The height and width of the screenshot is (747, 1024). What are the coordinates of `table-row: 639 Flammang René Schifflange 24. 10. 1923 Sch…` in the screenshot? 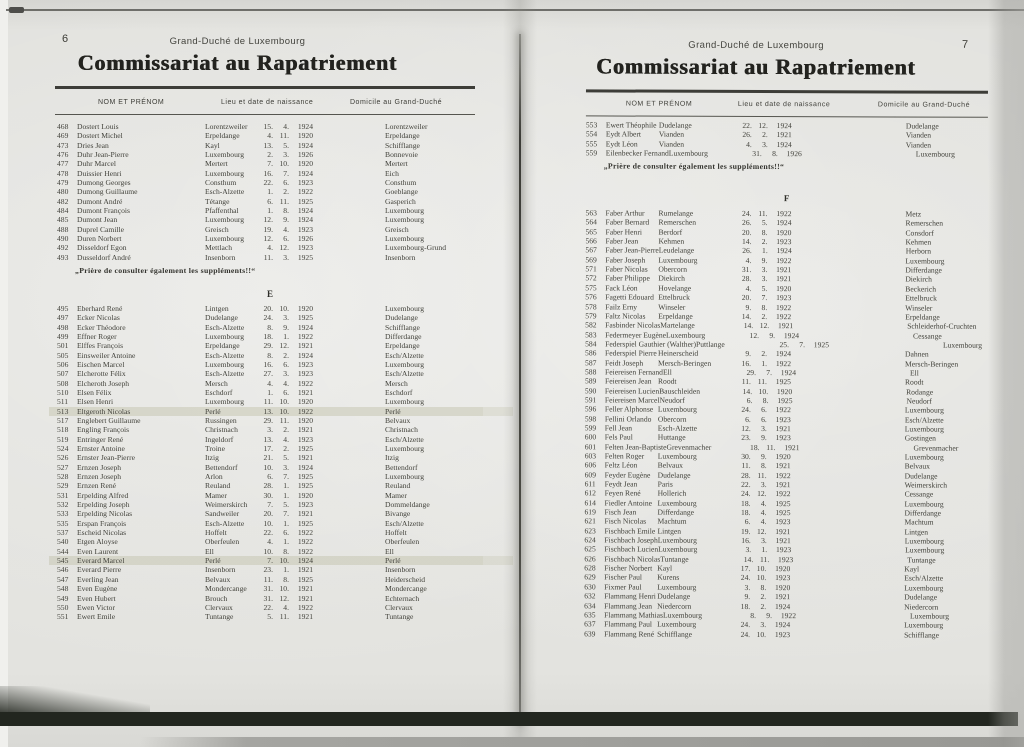 It's located at (785, 634).